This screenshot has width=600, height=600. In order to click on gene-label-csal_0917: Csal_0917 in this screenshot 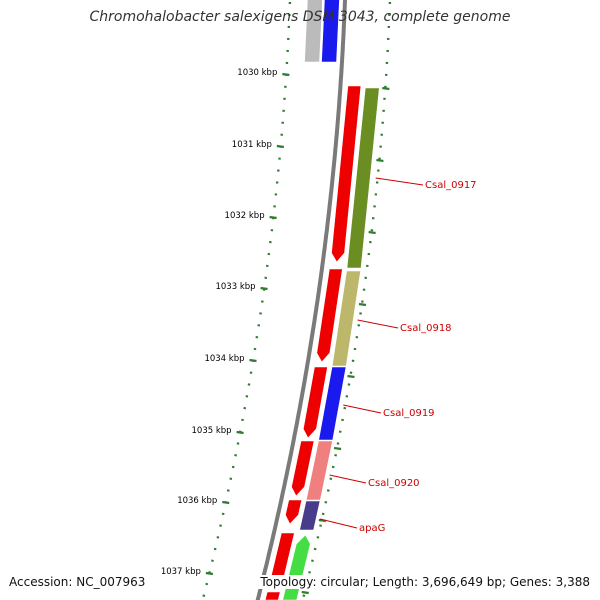, I will do `click(451, 185)`.